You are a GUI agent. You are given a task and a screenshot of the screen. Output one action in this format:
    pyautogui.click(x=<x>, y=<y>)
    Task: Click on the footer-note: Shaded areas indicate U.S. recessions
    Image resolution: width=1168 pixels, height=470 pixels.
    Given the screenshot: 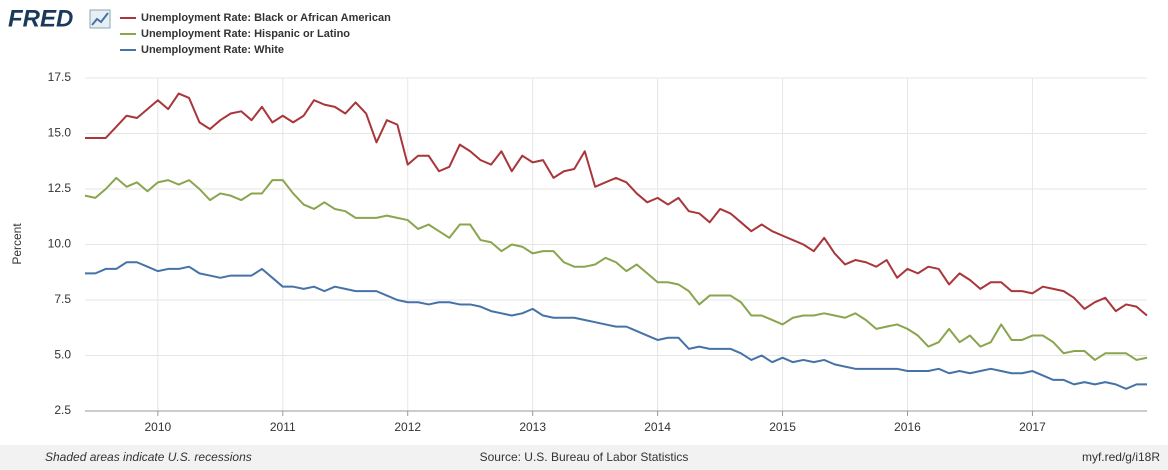 What is the action you would take?
    pyautogui.click(x=148, y=457)
    